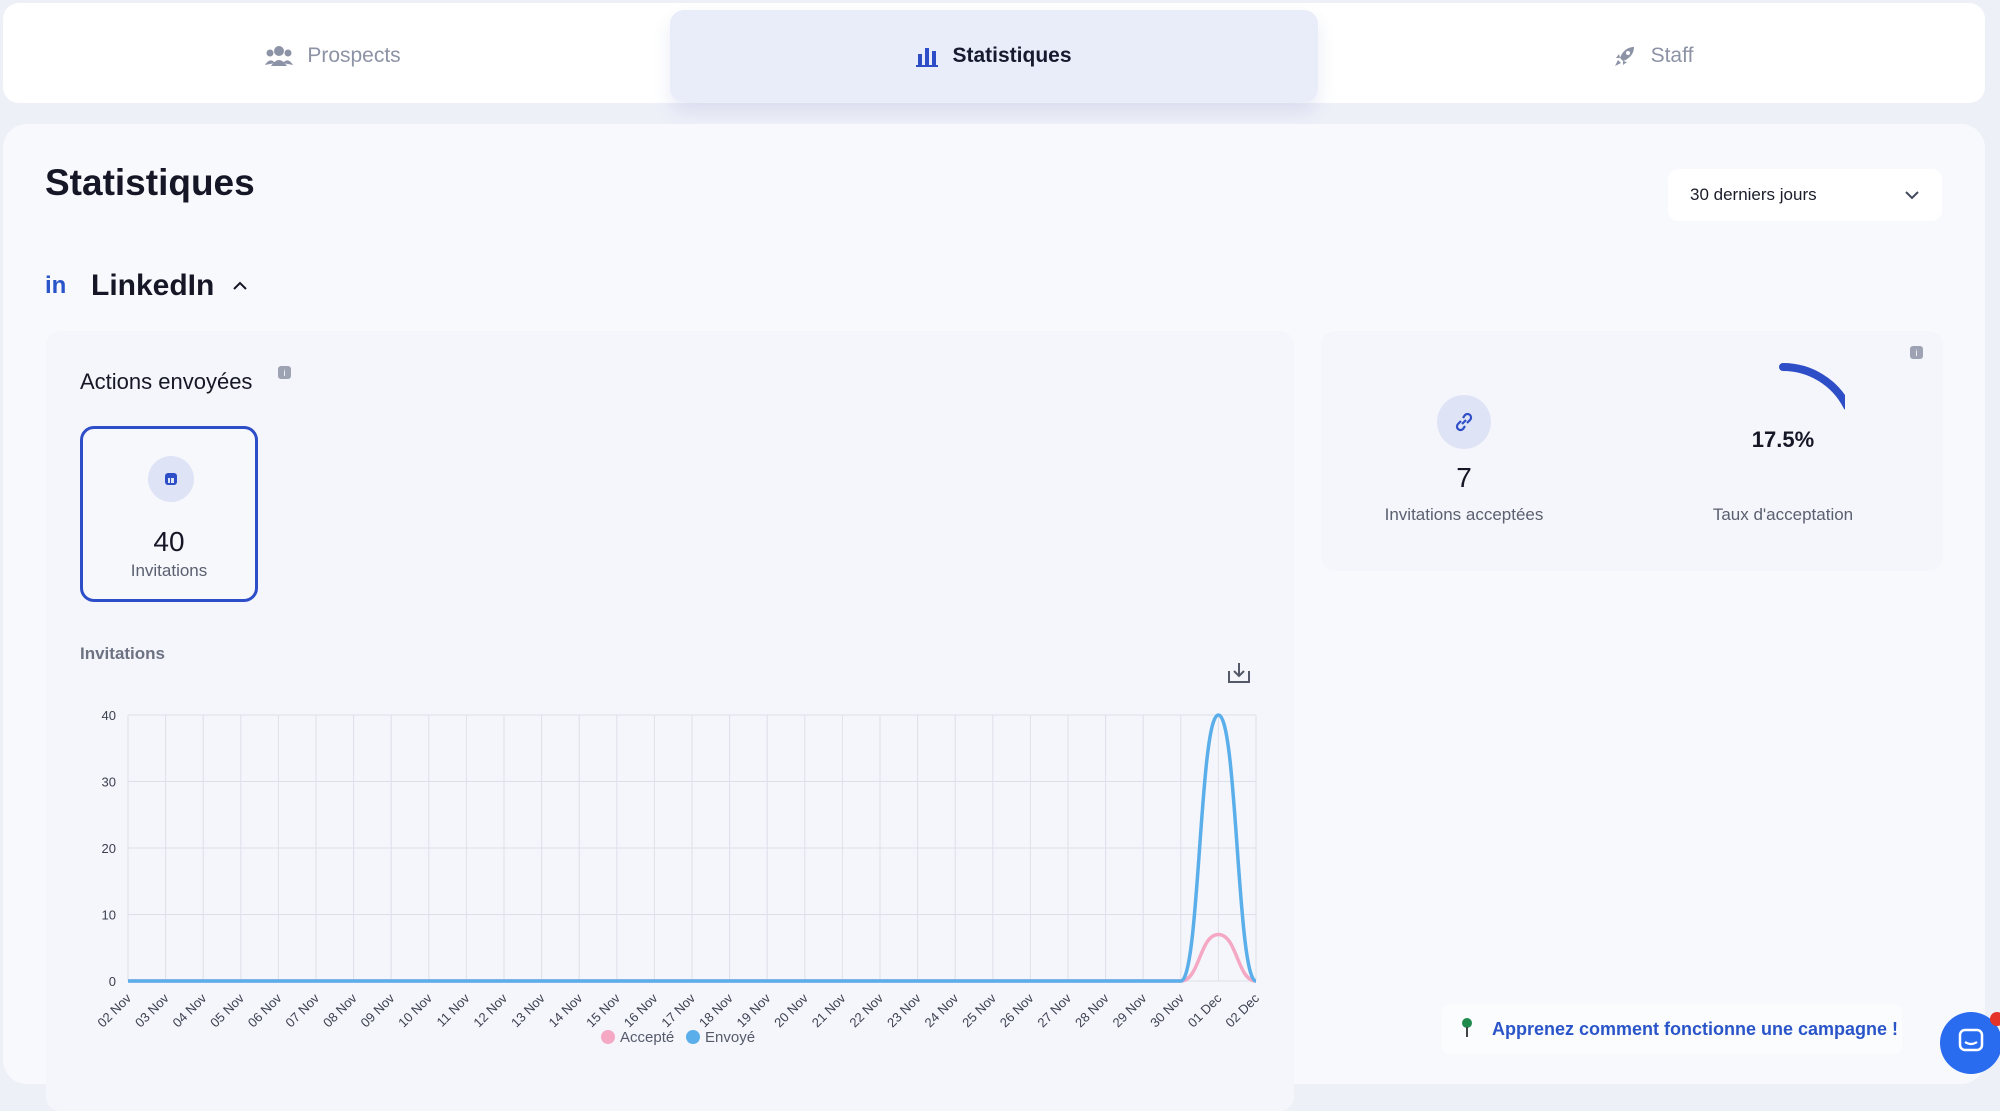 This screenshot has width=2000, height=1111. Describe the element at coordinates (490, 1010) in the screenshot. I see `x-tick-label: 12 Nov` at that location.